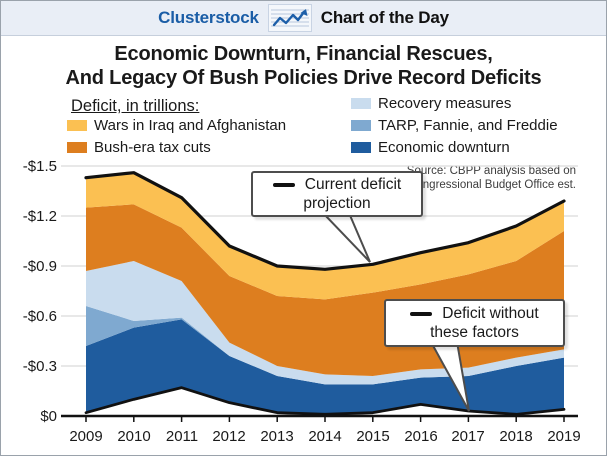 Image resolution: width=607 pixels, height=456 pixels. What do you see at coordinates (182, 436) in the screenshot?
I see `x-tick-2011: 2011` at bounding box center [182, 436].